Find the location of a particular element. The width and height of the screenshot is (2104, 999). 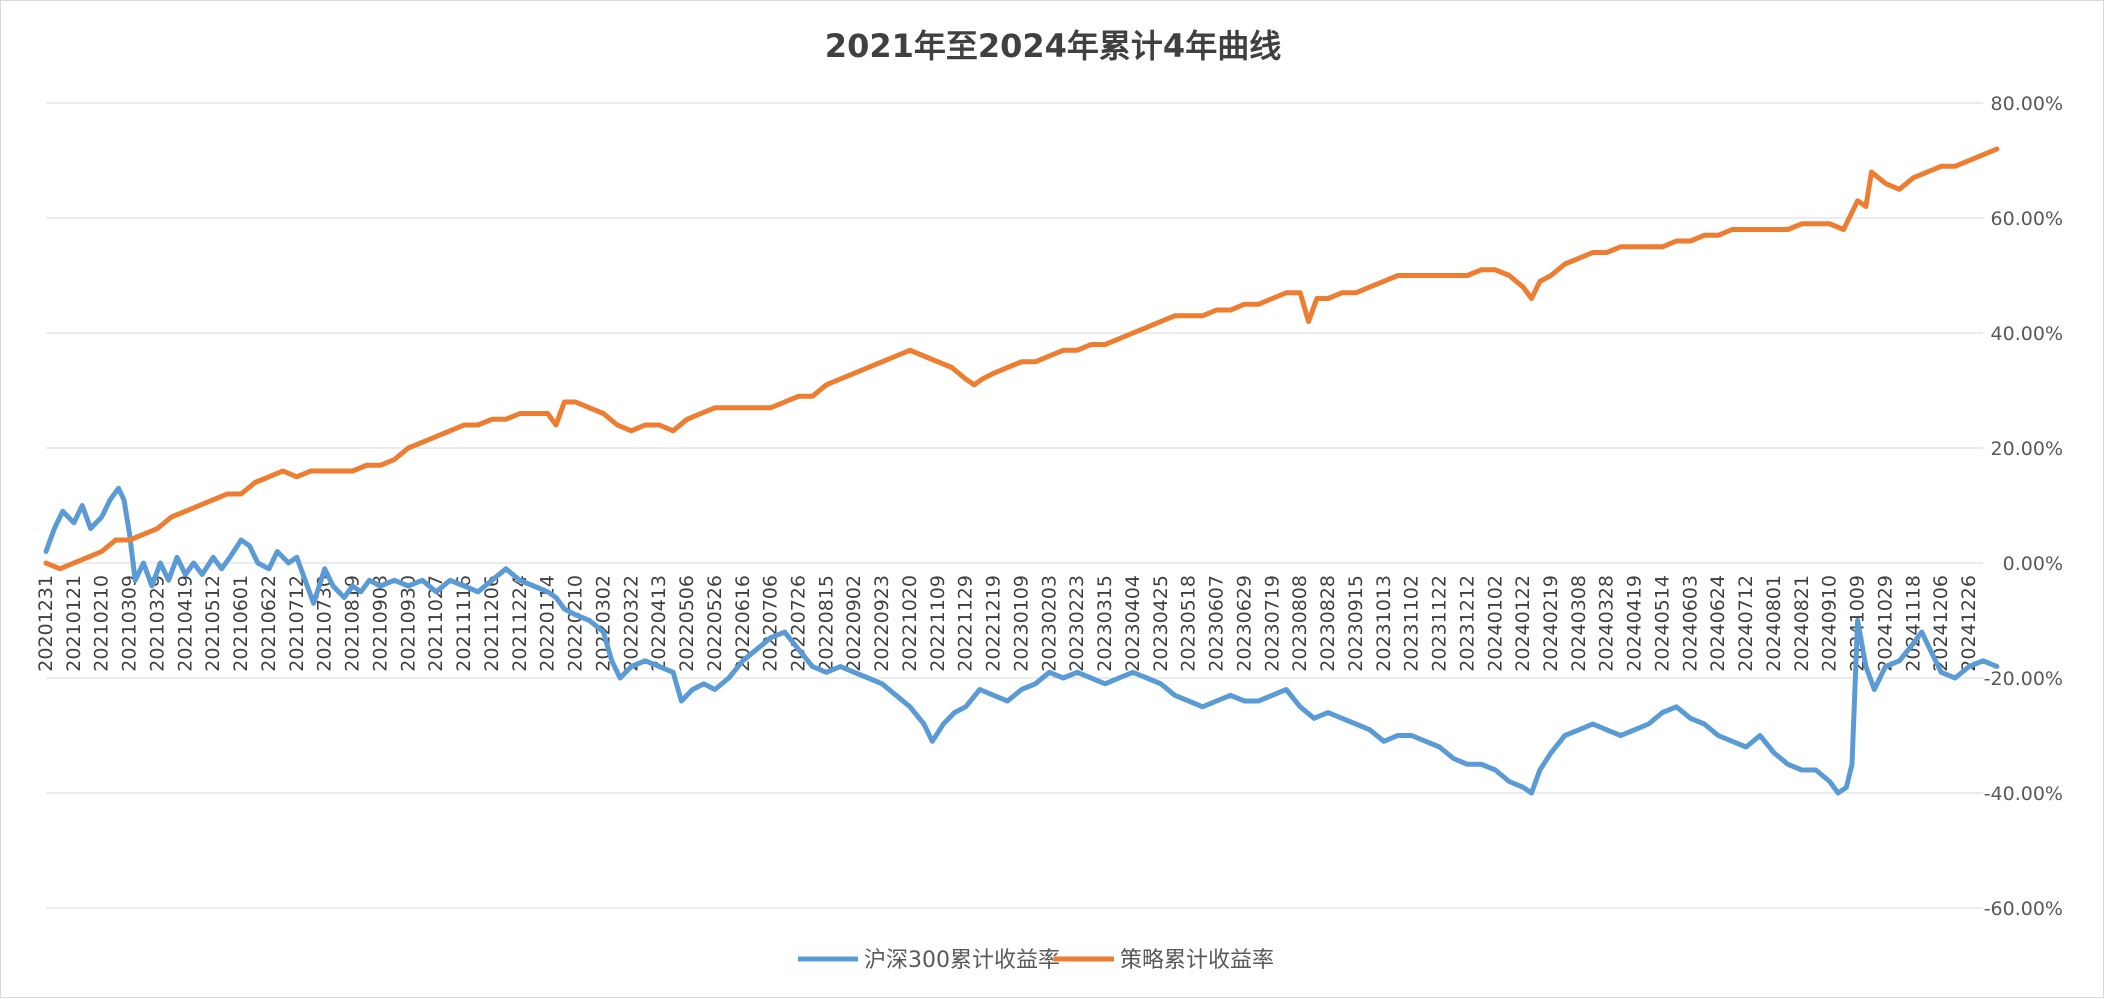

x-tick-label: 20220413 is located at coordinates (659, 623).